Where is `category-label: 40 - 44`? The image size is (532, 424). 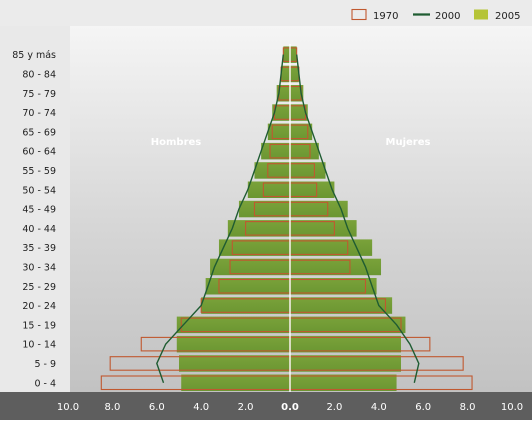 category-label: 40 - 44 is located at coordinates (39, 229).